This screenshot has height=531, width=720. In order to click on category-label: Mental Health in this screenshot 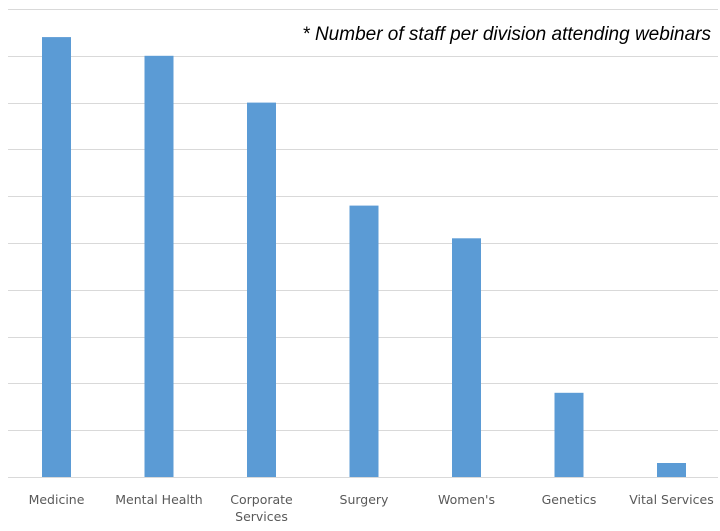, I will do `click(158, 499)`.